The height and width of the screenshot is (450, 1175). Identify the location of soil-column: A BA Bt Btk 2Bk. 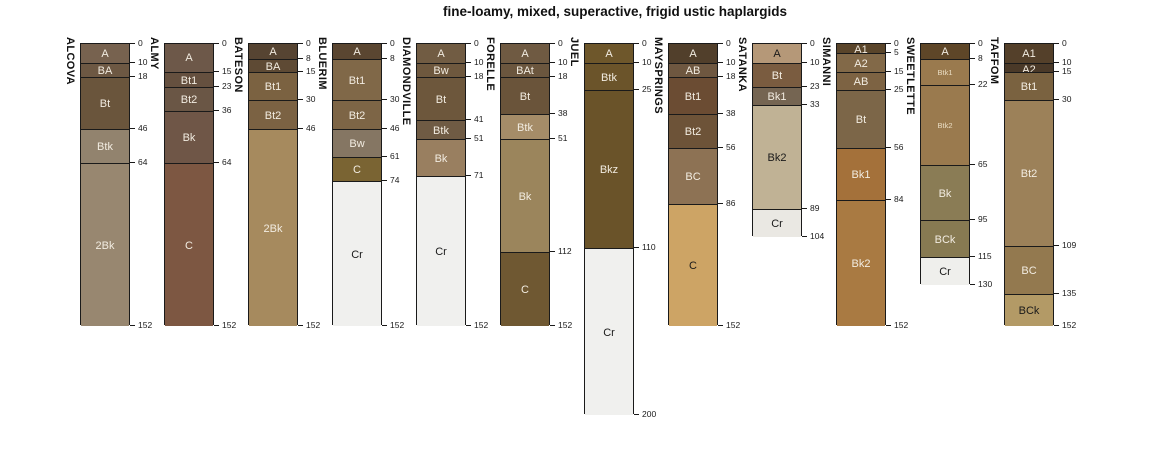
(105, 184).